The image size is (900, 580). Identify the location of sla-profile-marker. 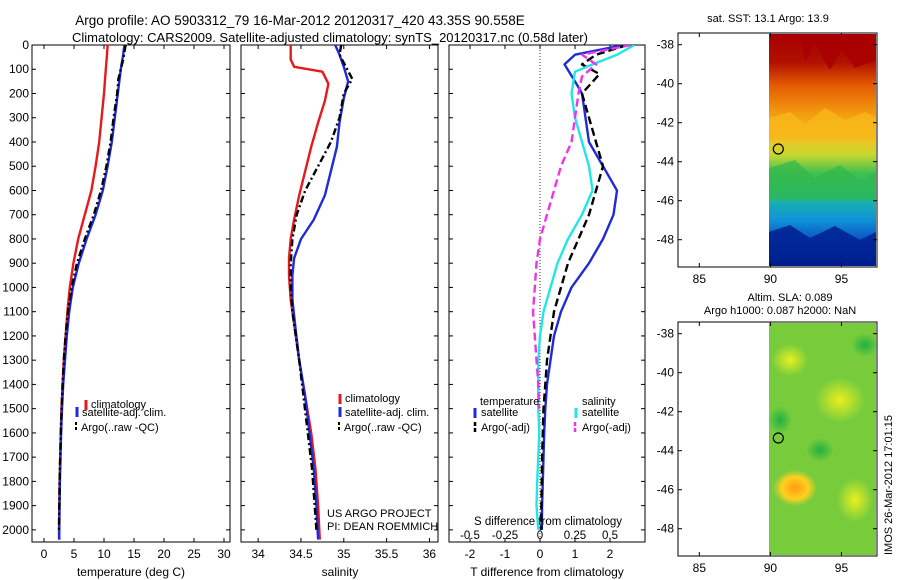
(778, 438).